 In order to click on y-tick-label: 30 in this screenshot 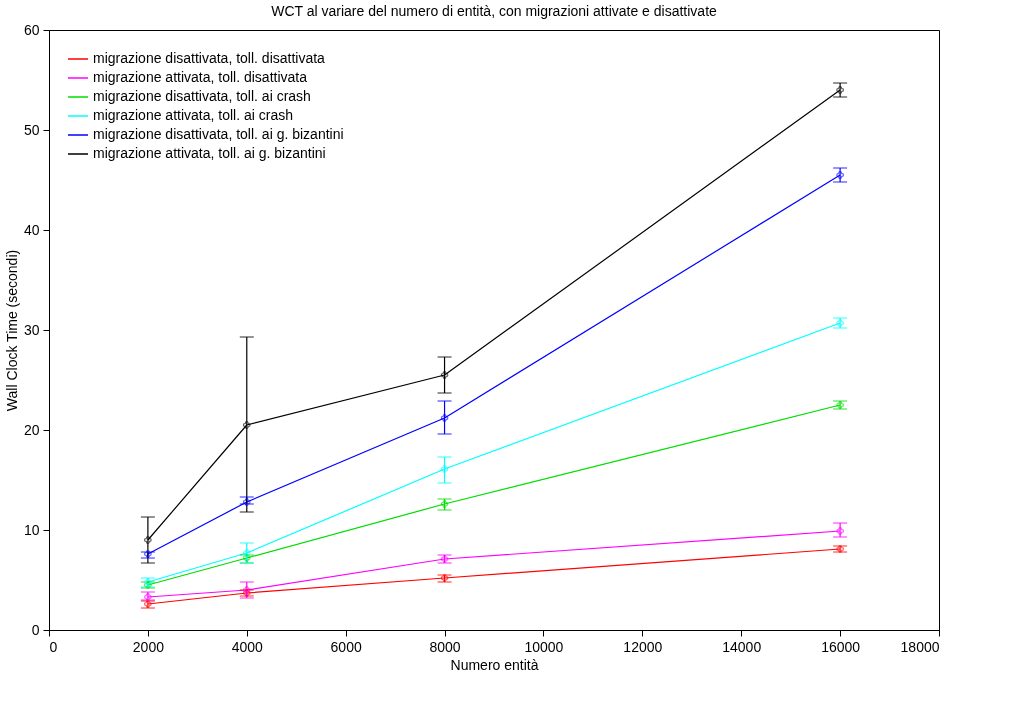, I will do `click(31, 329)`.